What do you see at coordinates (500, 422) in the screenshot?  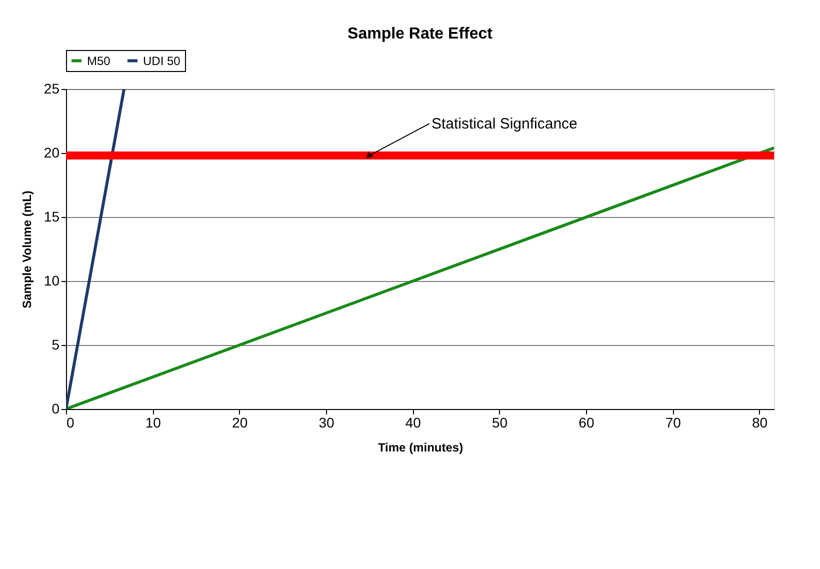 I see `x-tick-label: 50` at bounding box center [500, 422].